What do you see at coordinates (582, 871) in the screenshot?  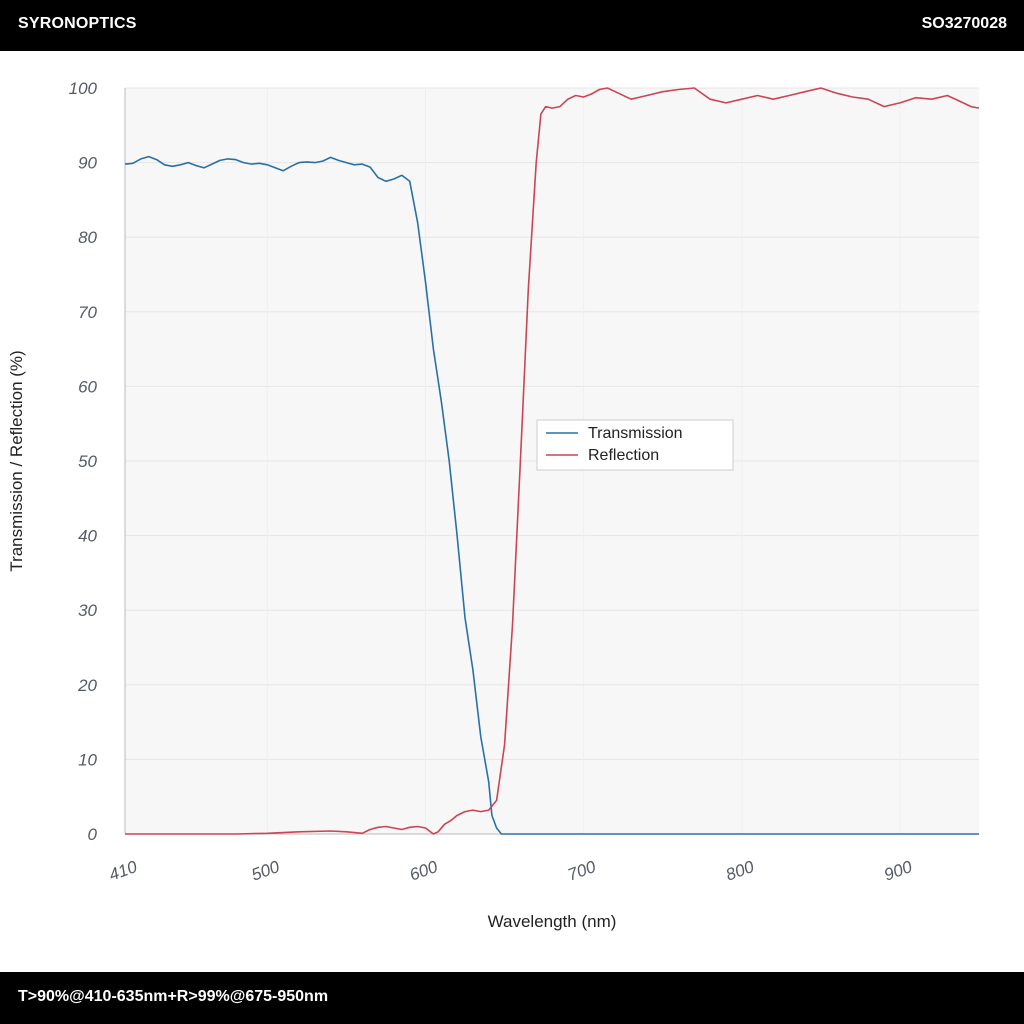 I see `x-tick-label: 700` at bounding box center [582, 871].